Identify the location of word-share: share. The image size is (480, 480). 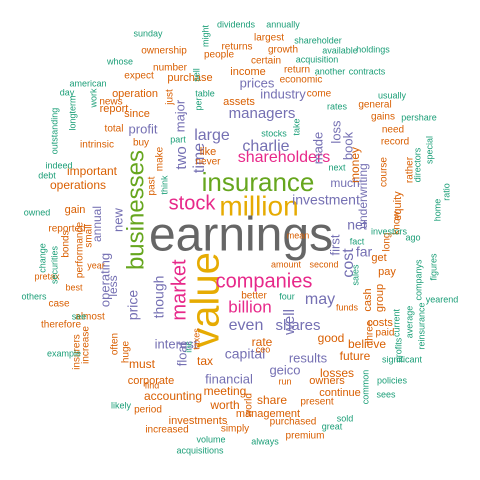
(272, 400).